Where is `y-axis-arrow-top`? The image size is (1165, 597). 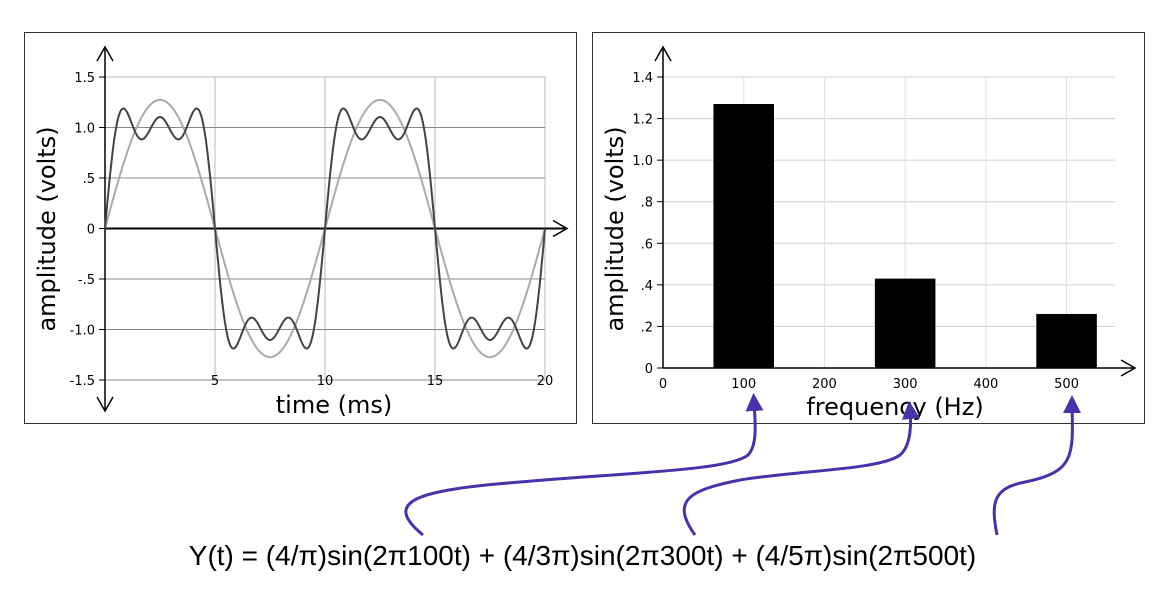 y-axis-arrow-top is located at coordinates (105, 53).